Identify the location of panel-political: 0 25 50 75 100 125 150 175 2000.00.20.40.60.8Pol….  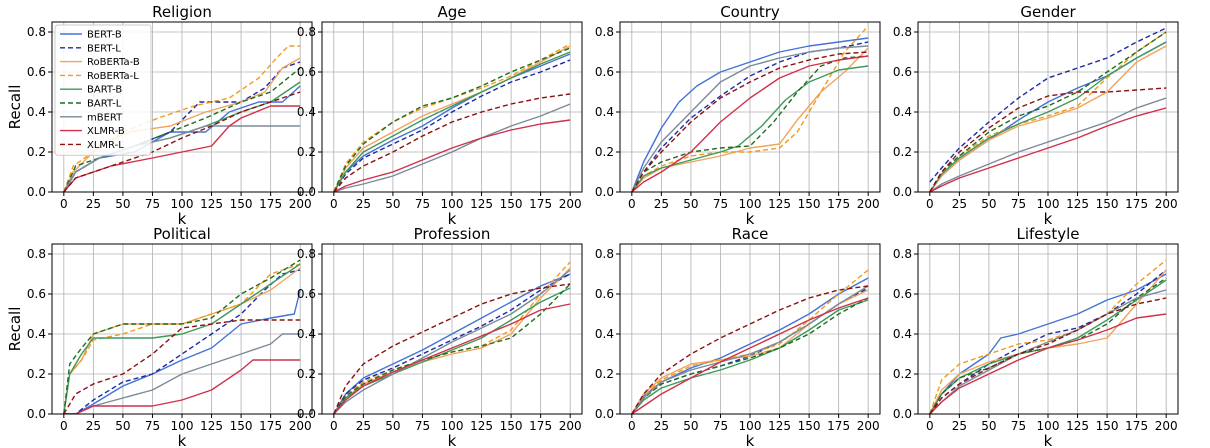
(159, 336).